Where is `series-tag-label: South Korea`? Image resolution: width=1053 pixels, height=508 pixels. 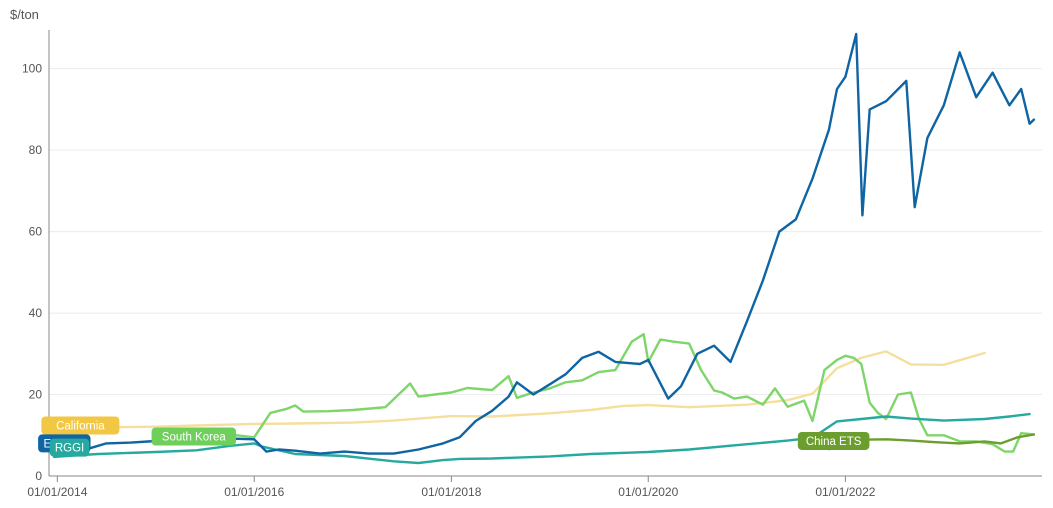
series-tag-label: South Korea is located at coordinates (194, 437).